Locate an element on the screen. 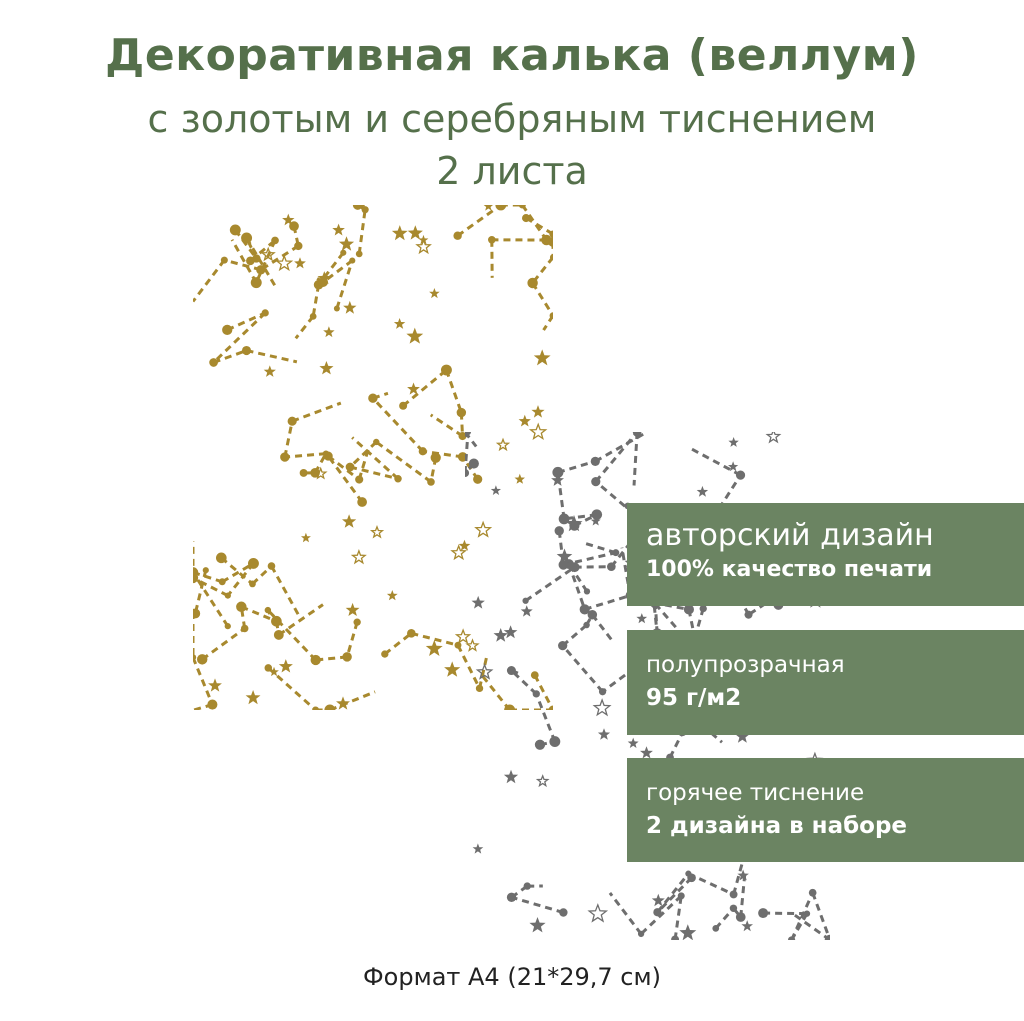  feature-line1: полупрозрачная is located at coordinates (745, 665).